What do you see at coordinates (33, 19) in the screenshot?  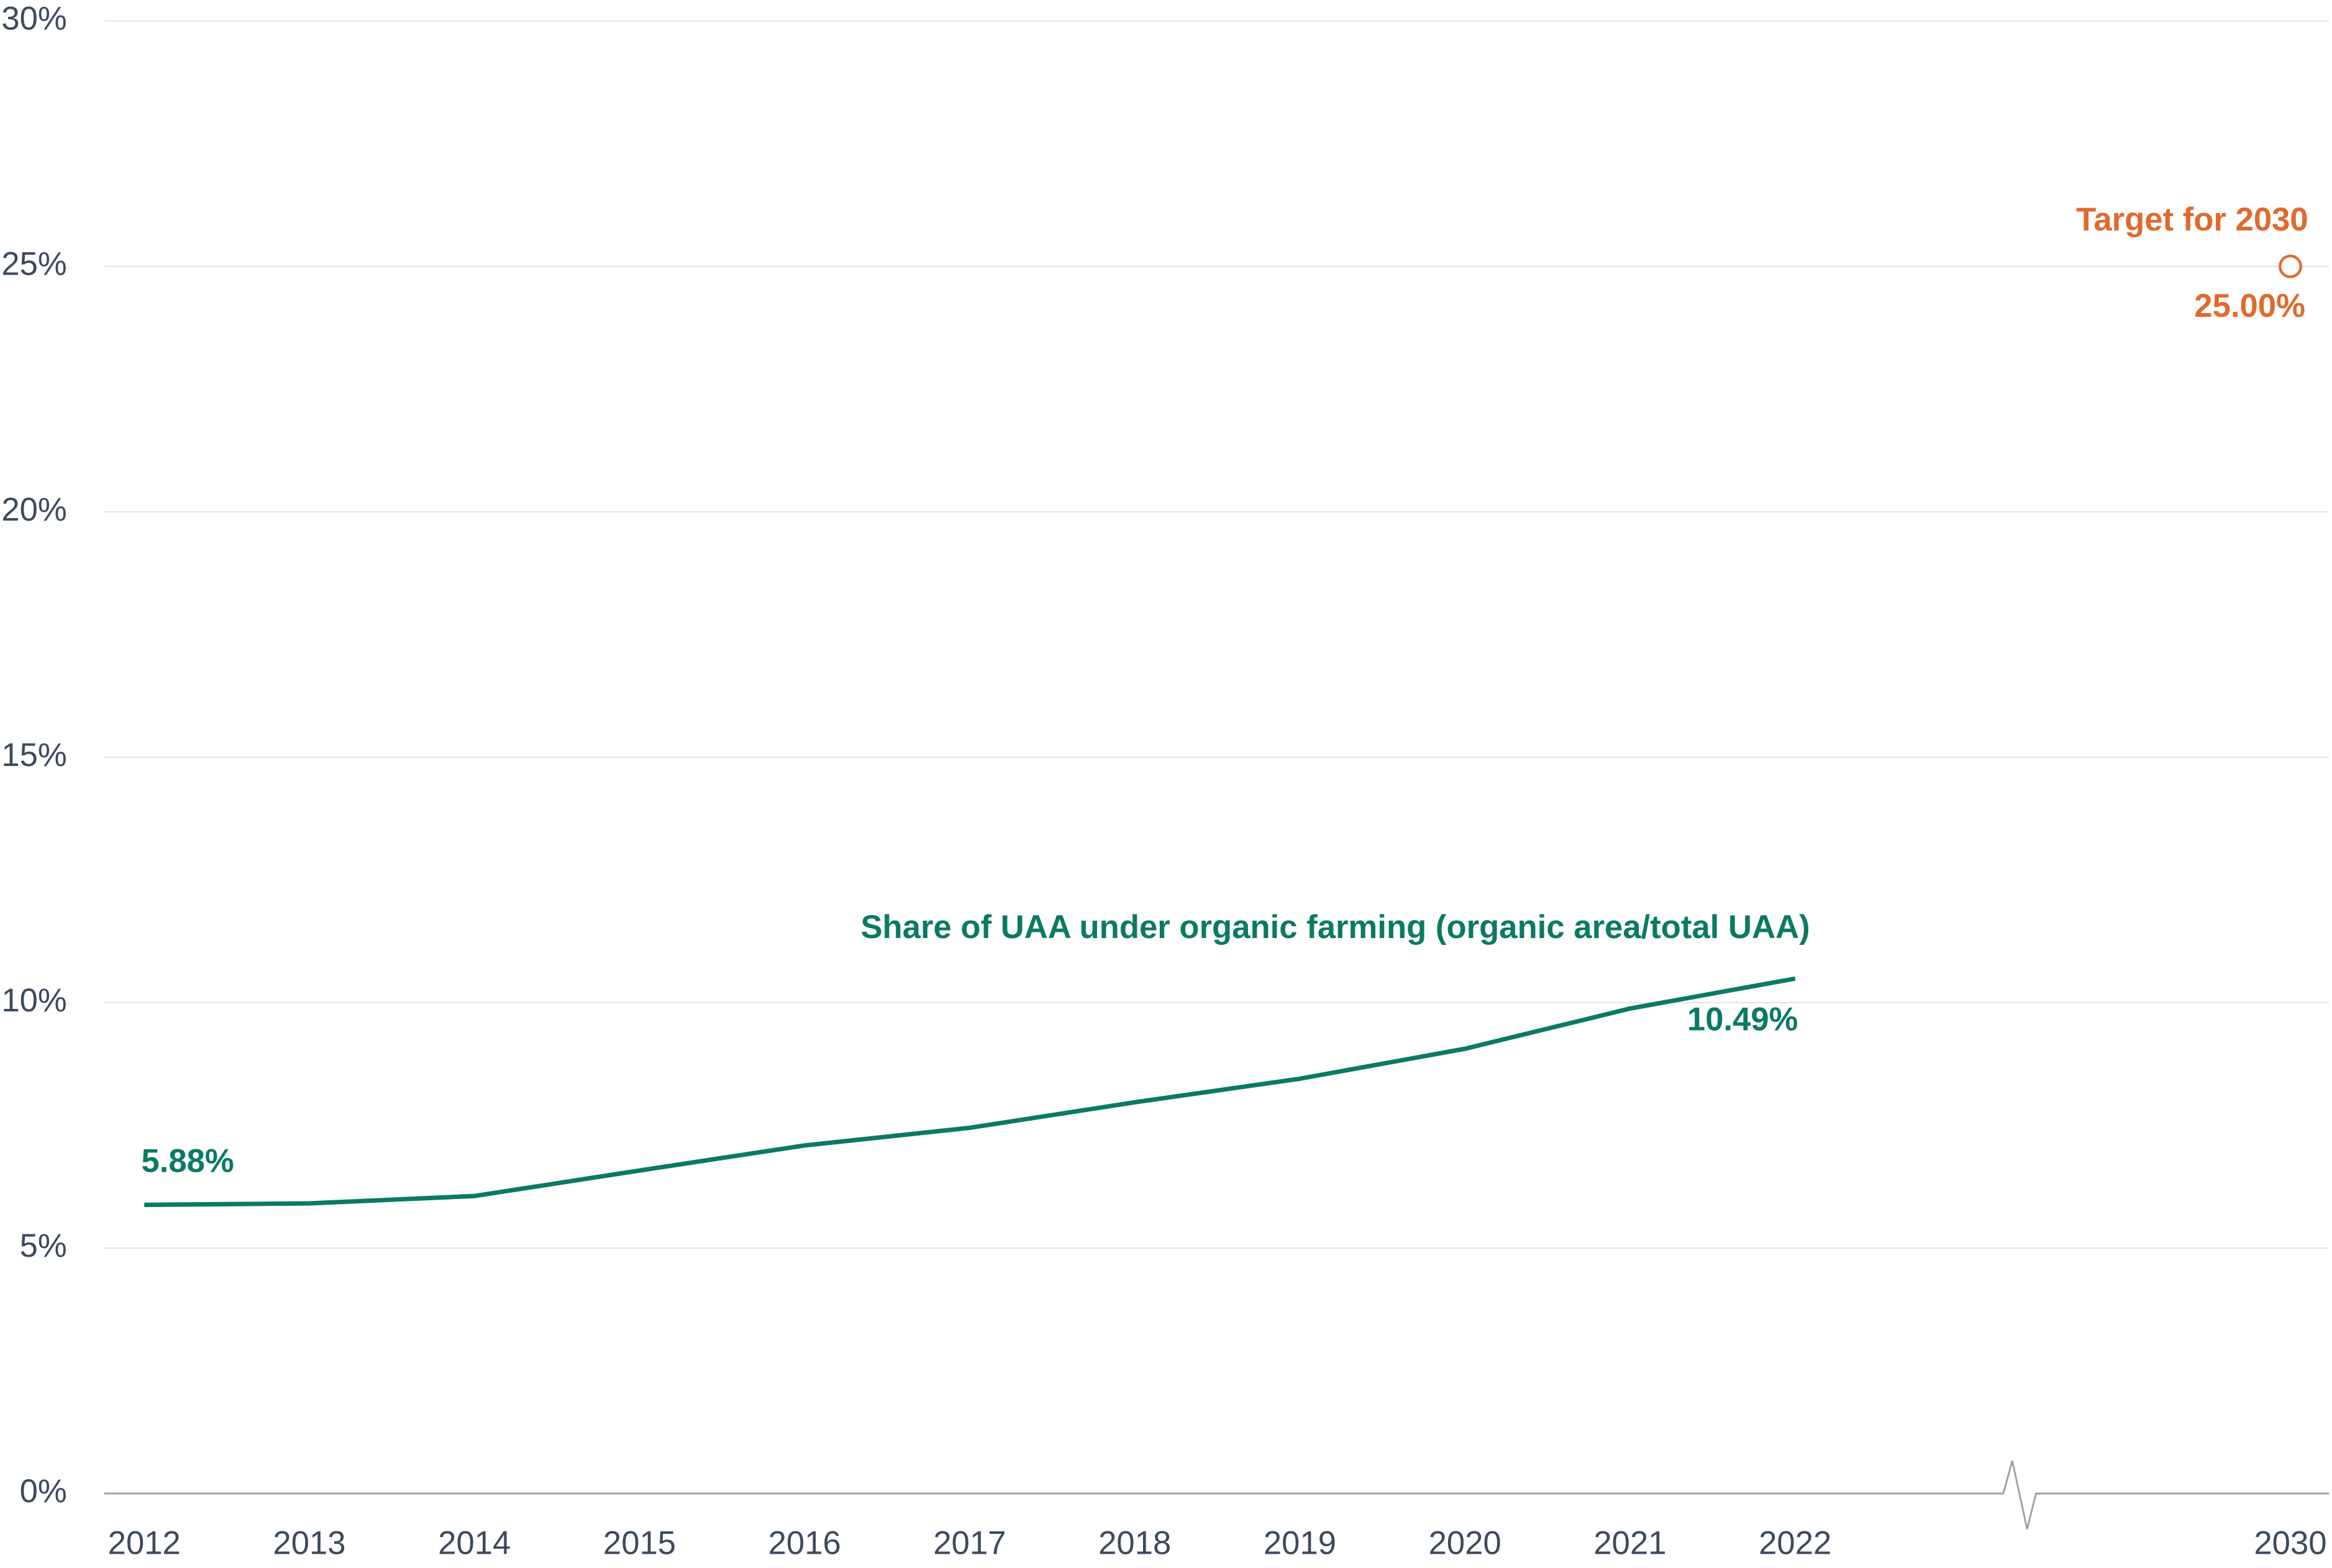 I see `y-tick-label: 30%` at bounding box center [33, 19].